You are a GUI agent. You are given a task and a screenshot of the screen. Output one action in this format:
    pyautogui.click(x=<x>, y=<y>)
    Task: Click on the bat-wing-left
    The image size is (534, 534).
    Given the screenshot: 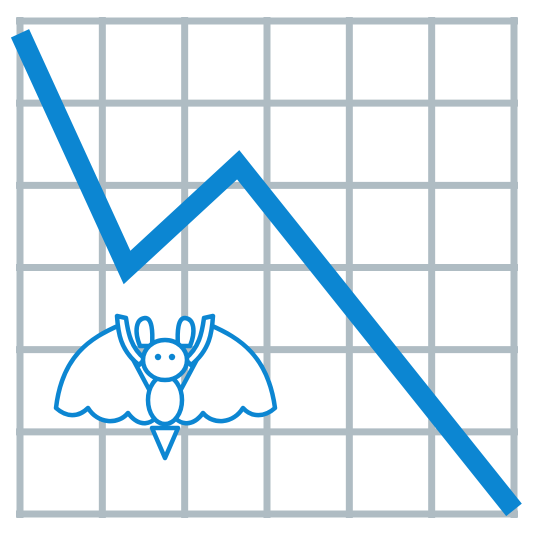 What is the action you would take?
    pyautogui.click(x=108, y=374)
    